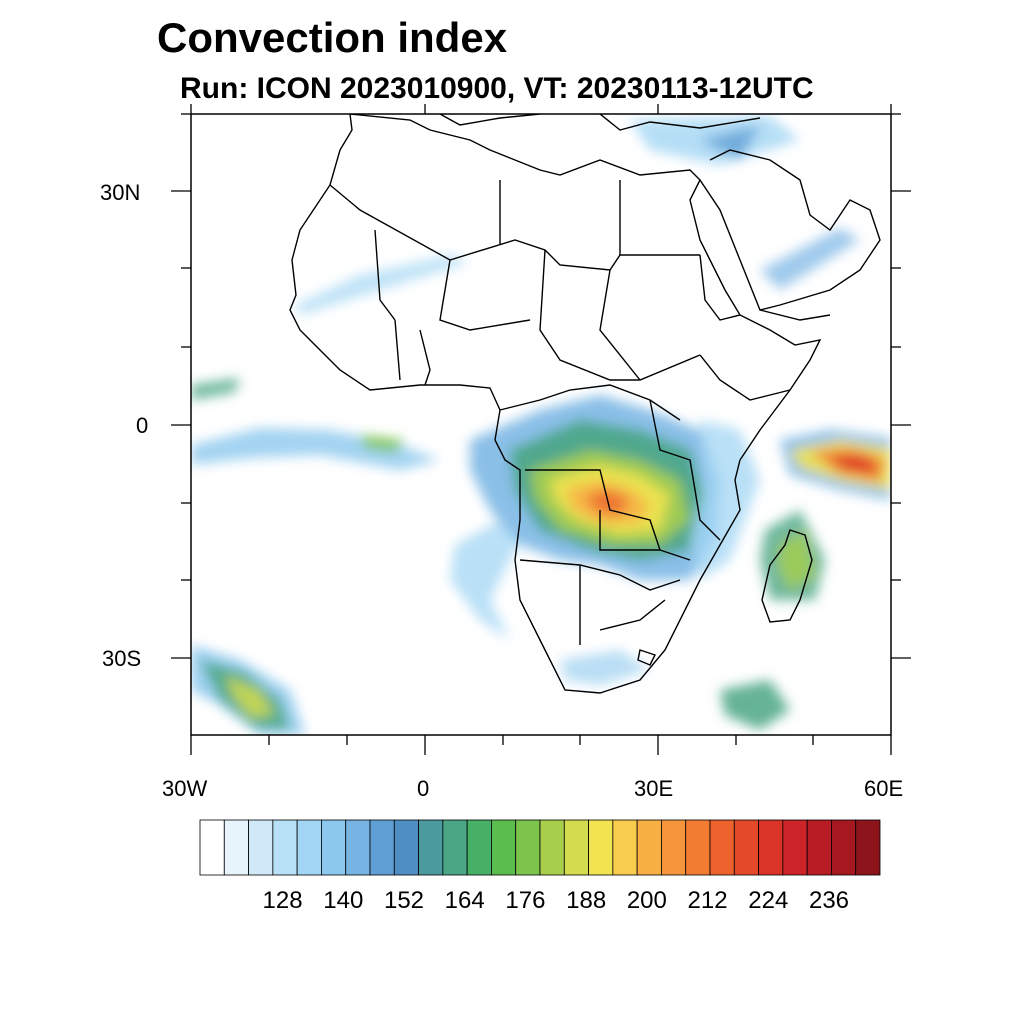  I want to click on colorbar-tick-label: 200, so click(646, 900).